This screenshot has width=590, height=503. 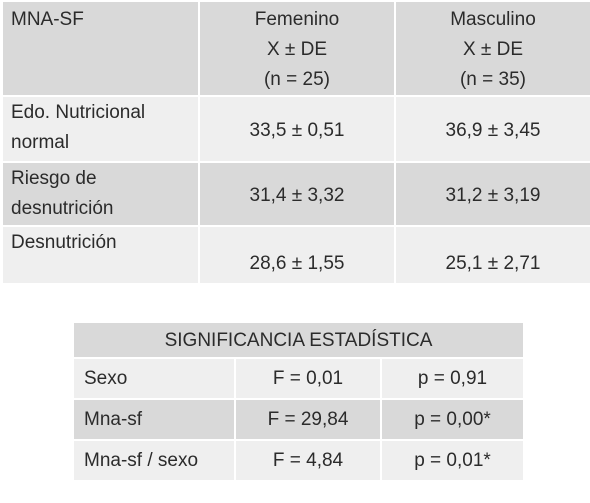 What do you see at coordinates (101, 256) in the screenshot?
I see `row-label-cell: Desnutrición` at bounding box center [101, 256].